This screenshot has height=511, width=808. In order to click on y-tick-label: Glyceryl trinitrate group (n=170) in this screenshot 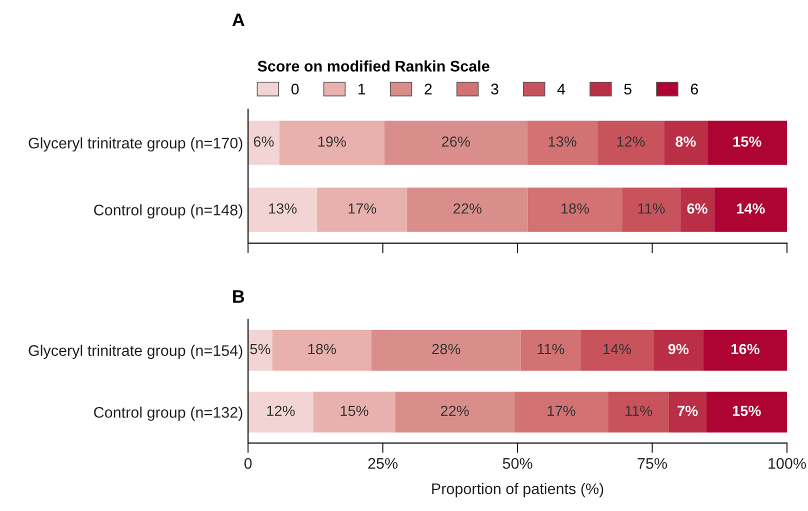, I will do `click(135, 144)`.